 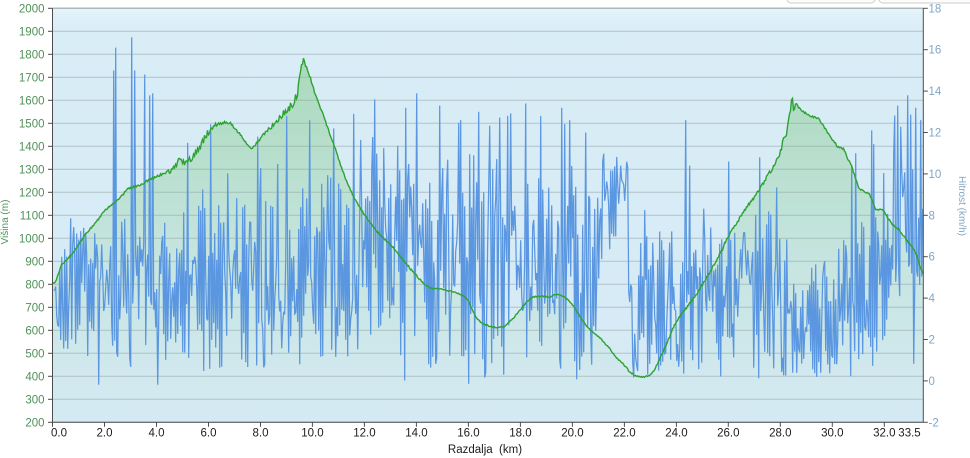 I want to click on svg-text: 12.0, so click(x=364, y=434).